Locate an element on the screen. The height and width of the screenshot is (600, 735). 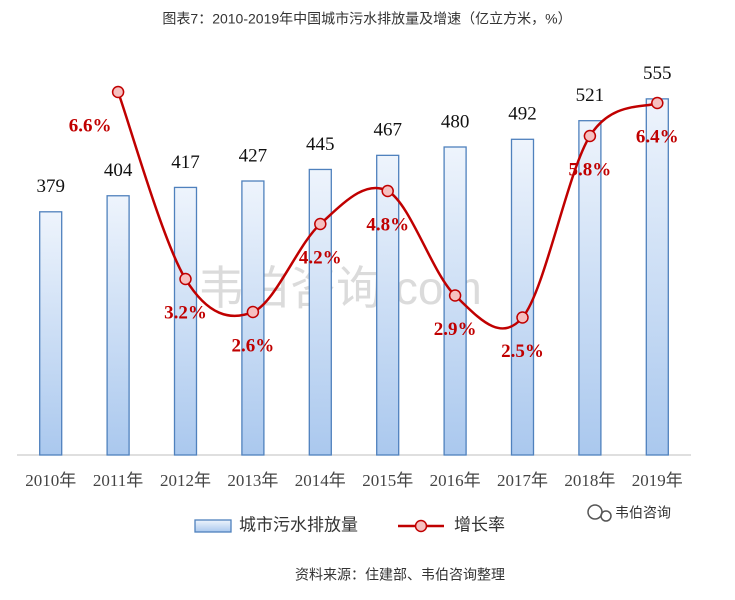
line-value-label: 2.9% is located at coordinates (455, 329).